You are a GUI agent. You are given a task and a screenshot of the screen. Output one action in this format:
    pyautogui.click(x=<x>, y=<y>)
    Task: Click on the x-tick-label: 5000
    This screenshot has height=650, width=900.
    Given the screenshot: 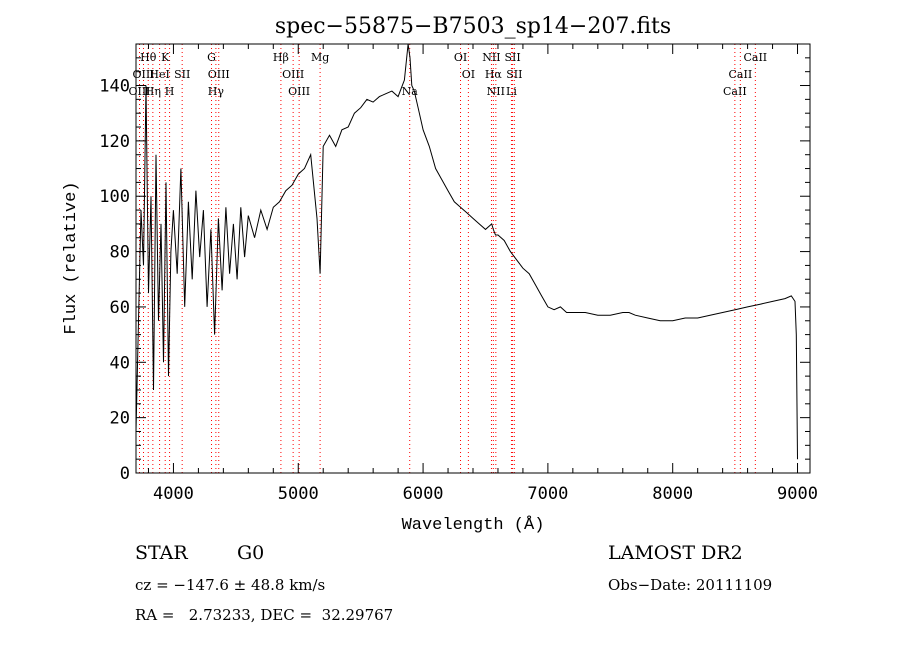 What is the action you would take?
    pyautogui.click(x=298, y=494)
    